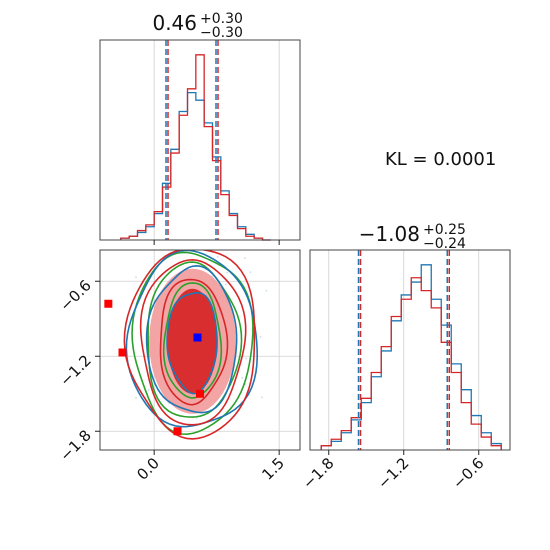  What do you see at coordinates (195, 166) in the screenshot?
I see `histogram-param1-series-blue` at bounding box center [195, 166].